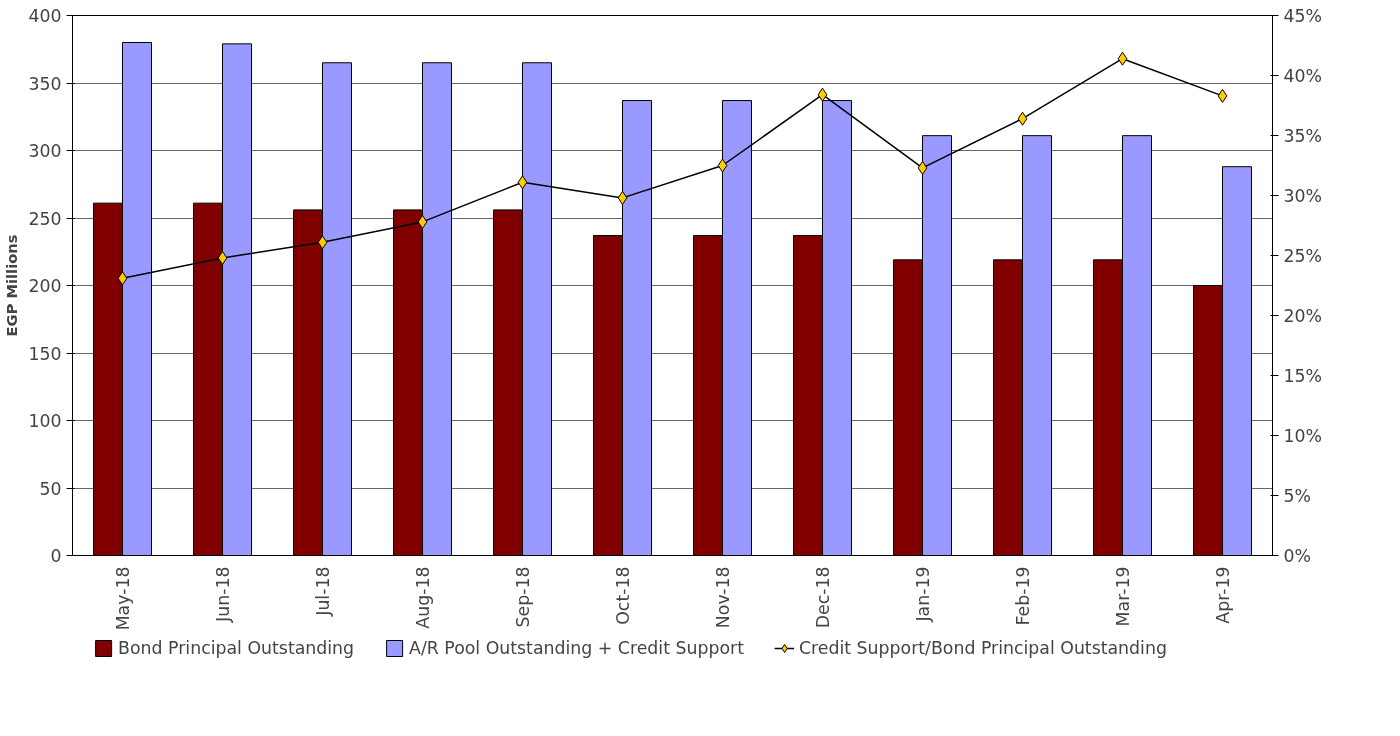 Image resolution: width=1400 pixels, height=736 pixels. Describe the element at coordinates (222, 594) in the screenshot. I see `x-tick-label: Jun-18` at that location.